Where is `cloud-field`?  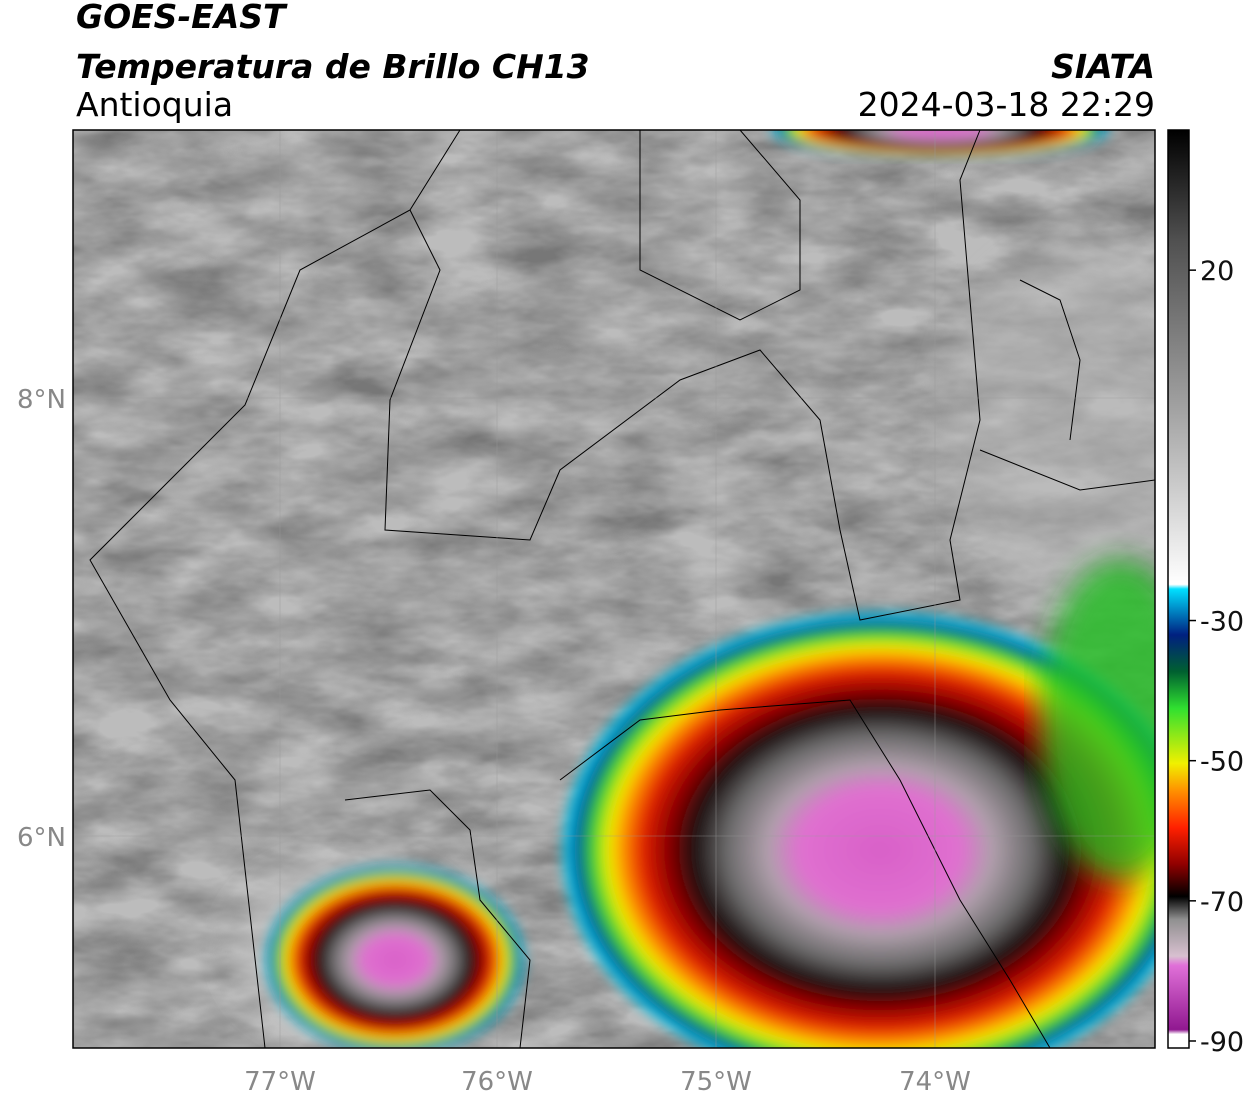 cloud-field is located at coordinates (1047, 420).